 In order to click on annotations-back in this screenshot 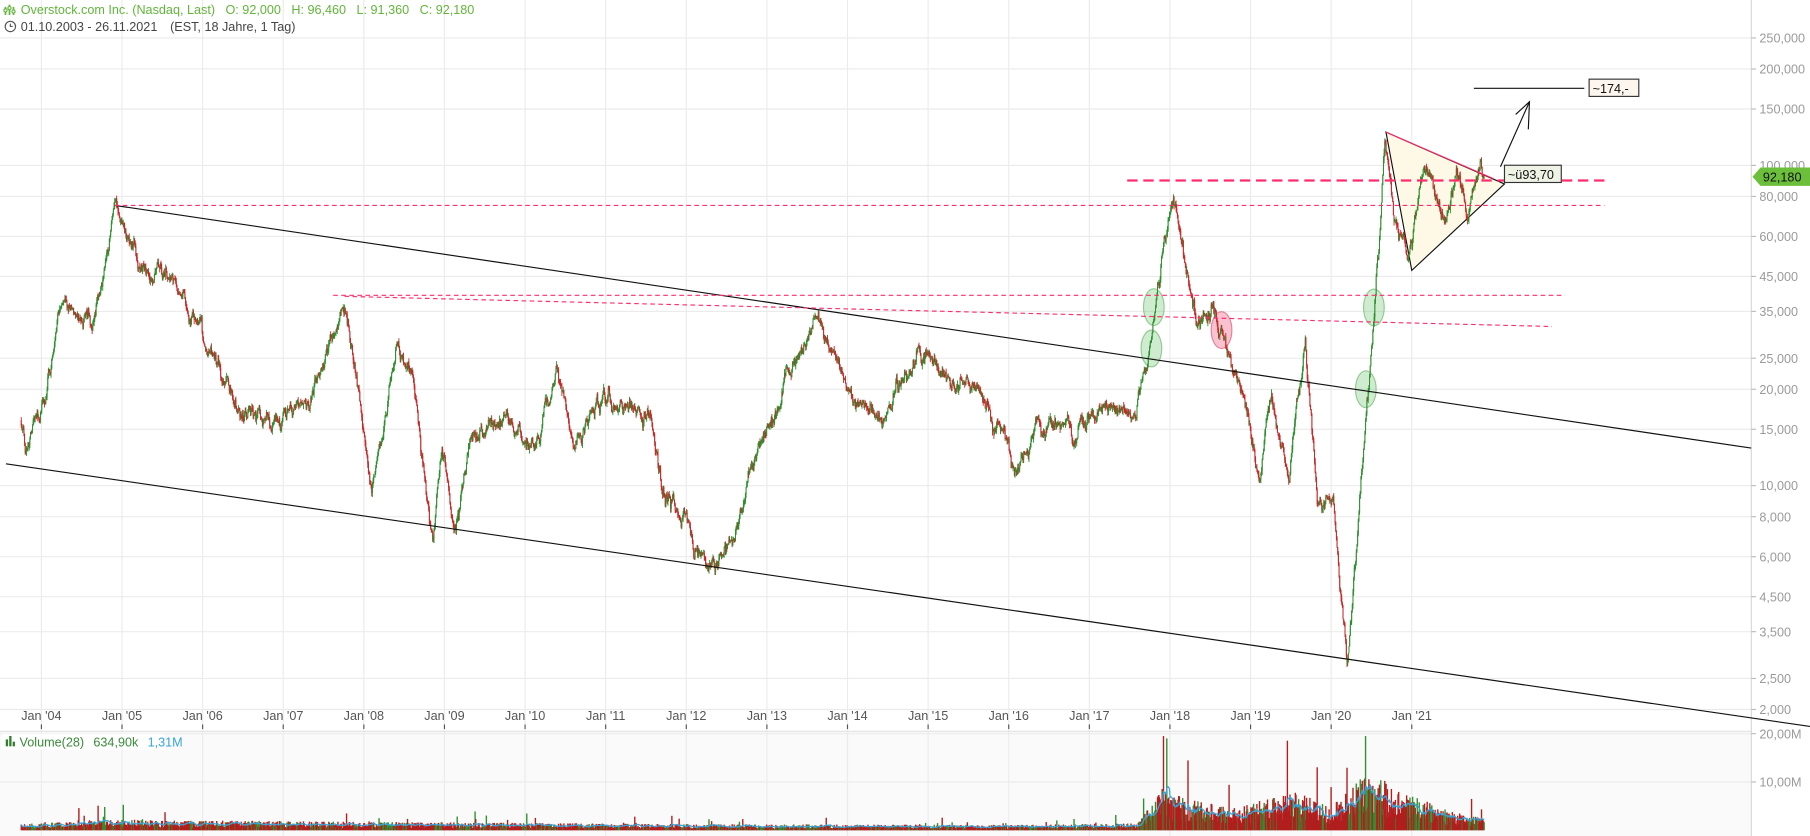, I will do `click(1323, 270)`.